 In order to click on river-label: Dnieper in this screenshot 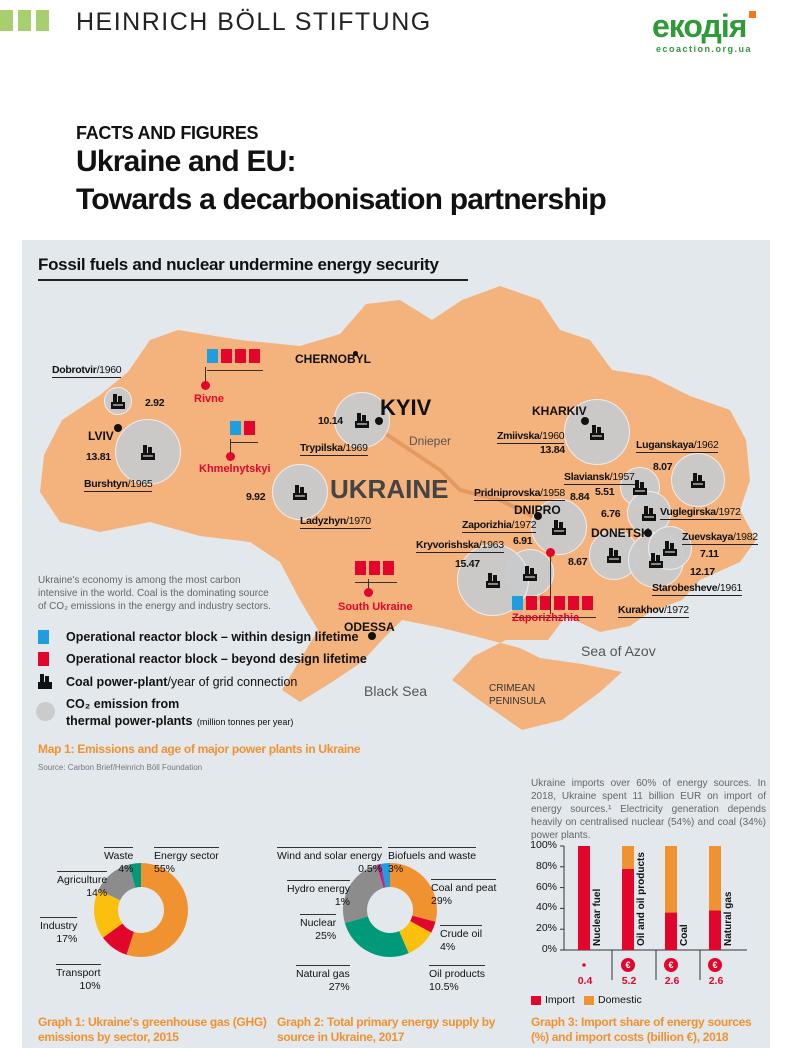, I will do `click(430, 441)`.